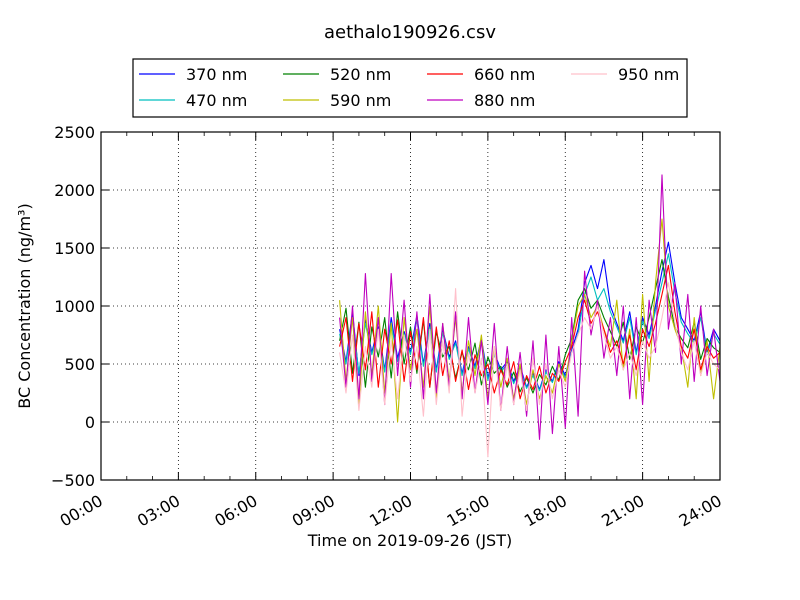  Describe the element at coordinates (73, 480) in the screenshot. I see `y-tick-label: −500` at that location.